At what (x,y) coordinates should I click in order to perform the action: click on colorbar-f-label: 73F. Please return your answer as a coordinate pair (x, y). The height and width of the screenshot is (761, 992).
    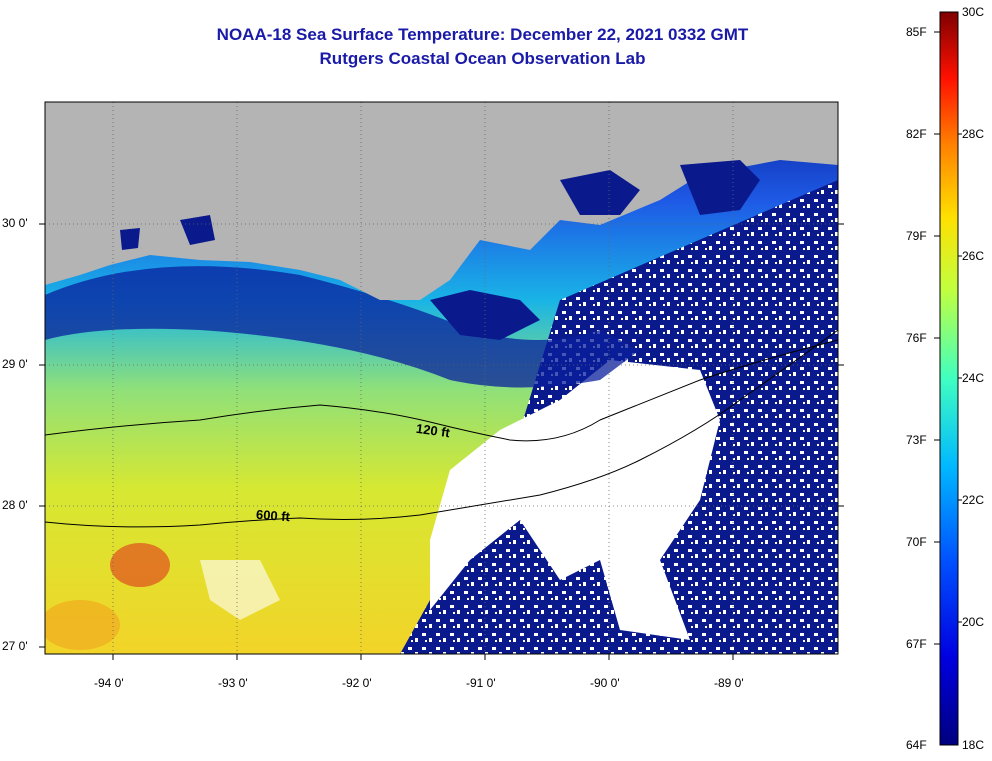
    Looking at the image, I should click on (916, 440).